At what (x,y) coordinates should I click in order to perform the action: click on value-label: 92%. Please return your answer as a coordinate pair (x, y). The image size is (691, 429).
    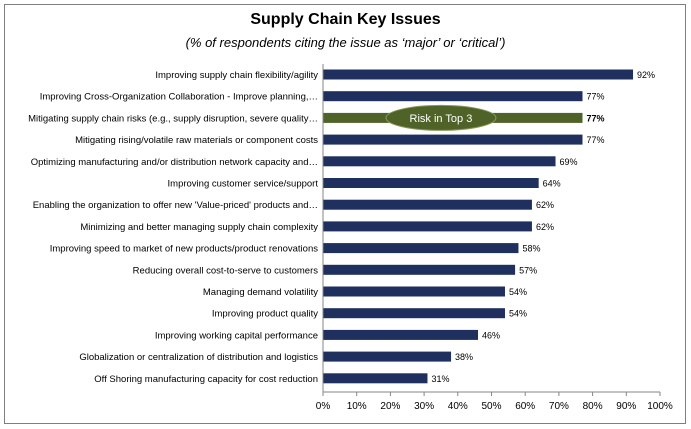
    Looking at the image, I should click on (646, 75).